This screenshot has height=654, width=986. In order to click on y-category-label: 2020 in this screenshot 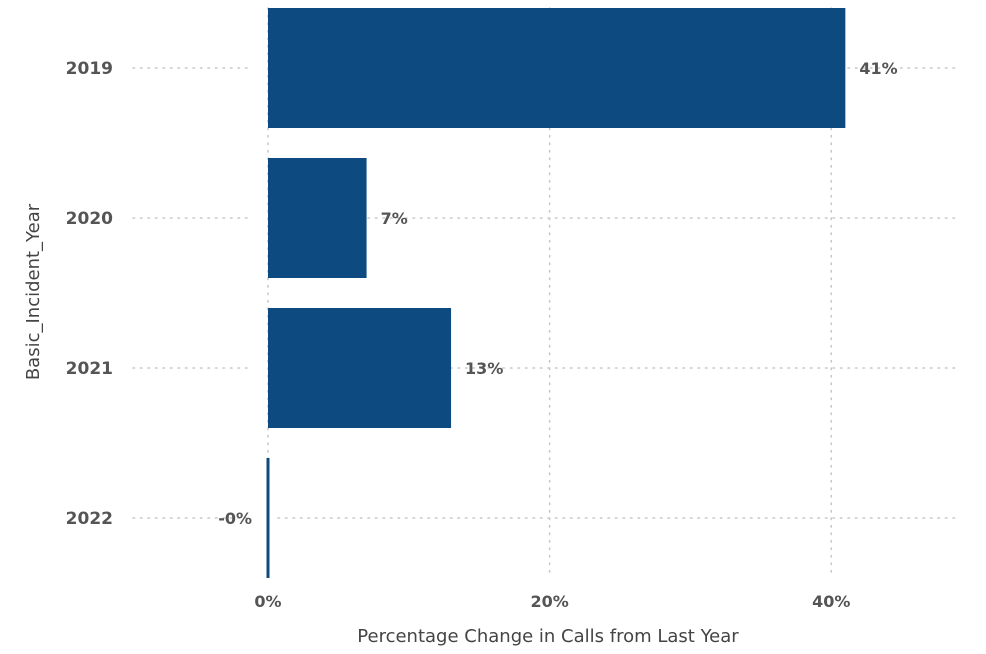, I will do `click(89, 219)`.